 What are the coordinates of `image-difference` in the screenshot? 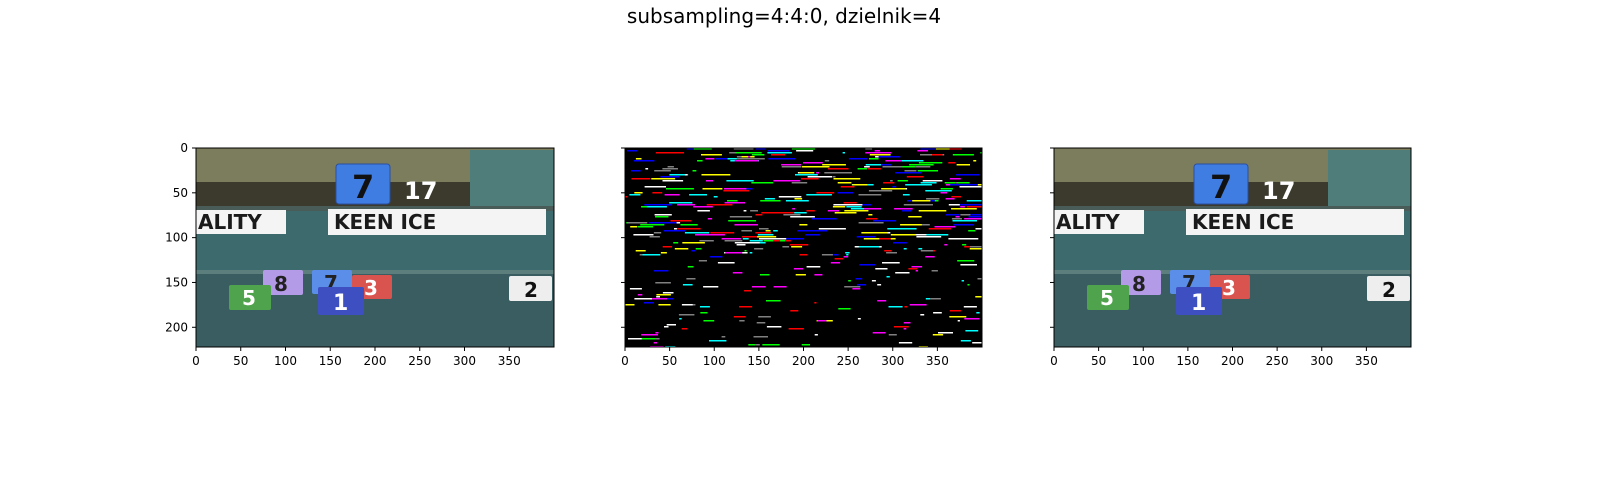 It's located at (803, 247).